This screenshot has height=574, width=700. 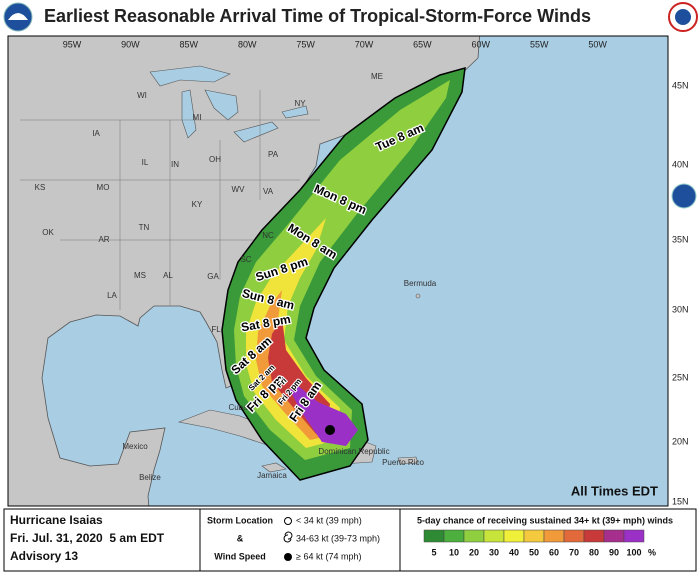 I want to click on storm-name: Hurricane Isaias, so click(x=56, y=520).